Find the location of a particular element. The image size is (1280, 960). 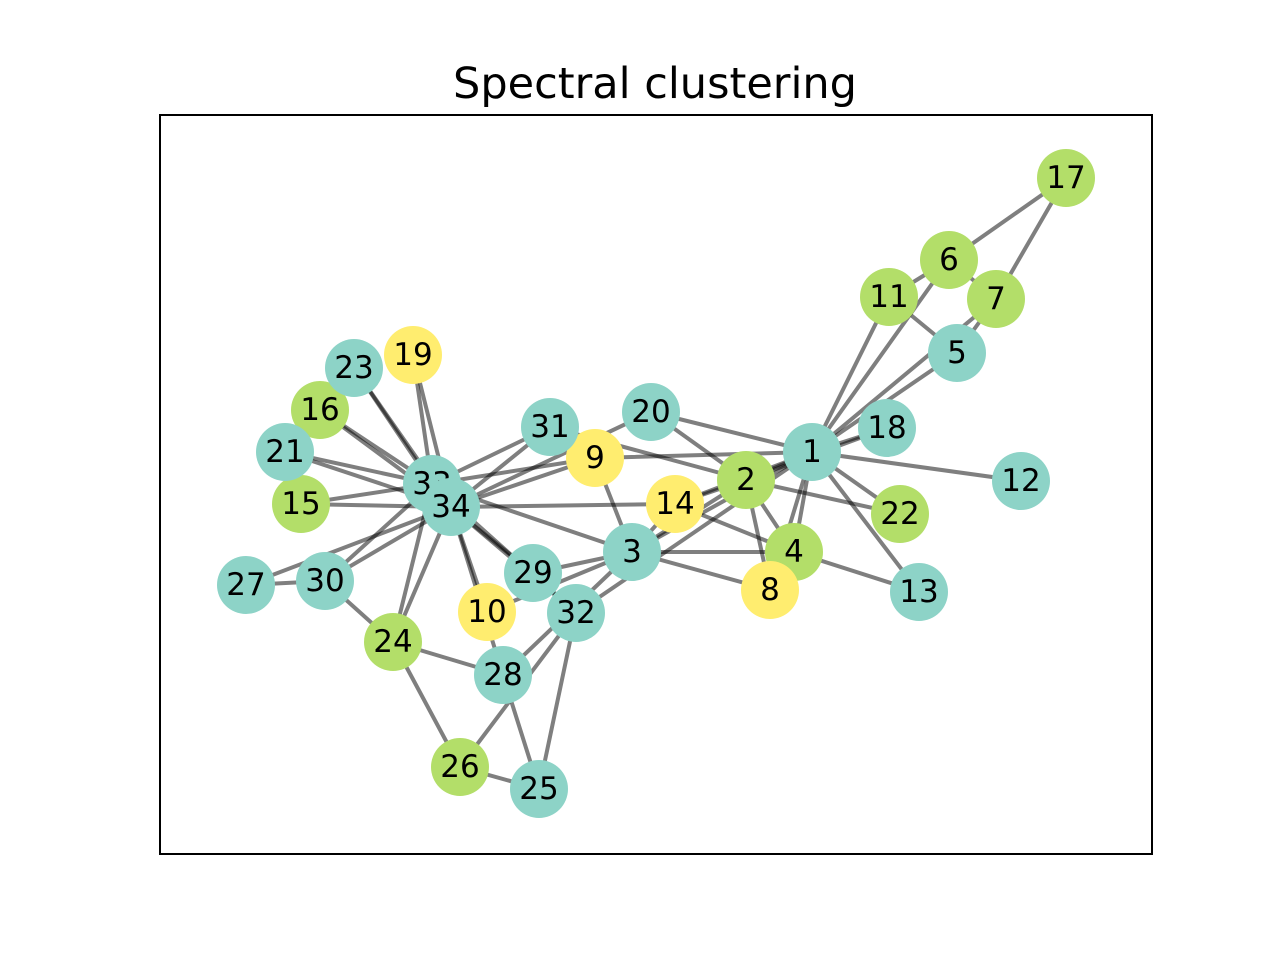

node-11: 11 is located at coordinates (889, 297).